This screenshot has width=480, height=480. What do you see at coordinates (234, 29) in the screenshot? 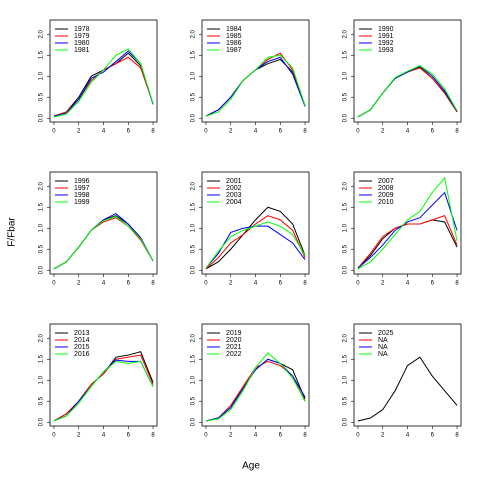
I see `legend-label: 1984` at bounding box center [234, 29].